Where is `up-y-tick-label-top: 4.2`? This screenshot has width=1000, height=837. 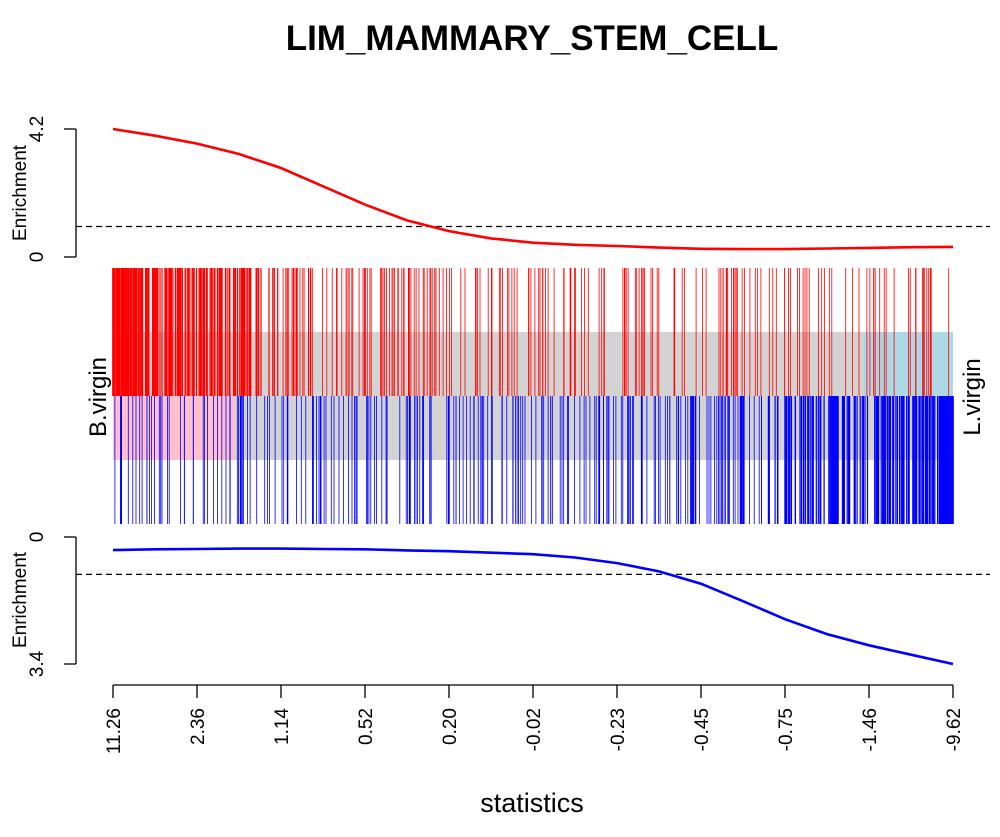
up-y-tick-label-top: 4.2 is located at coordinates (37, 129).